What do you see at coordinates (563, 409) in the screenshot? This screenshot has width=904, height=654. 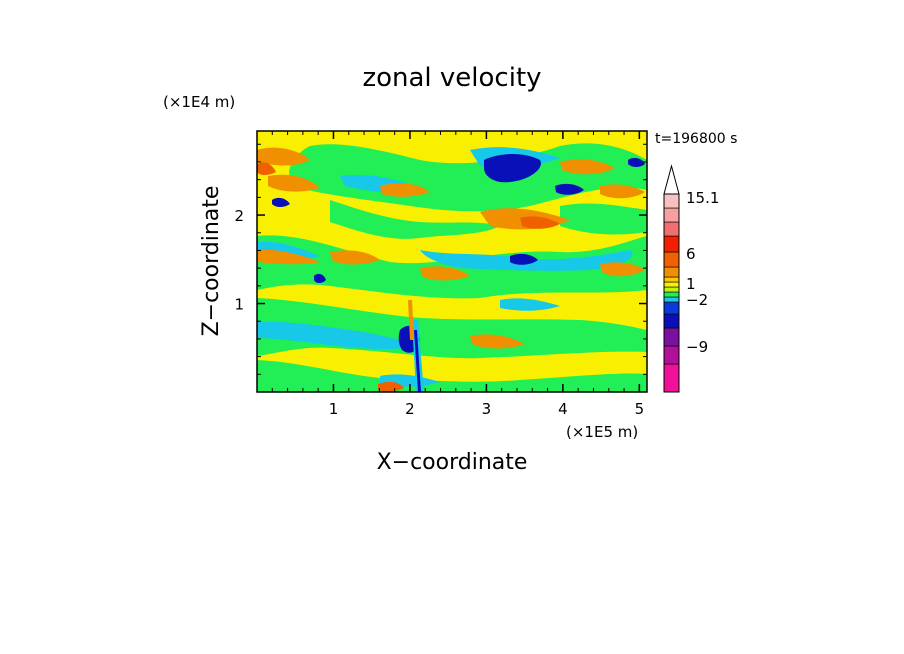 I see `x-tick-label: 4` at bounding box center [563, 409].